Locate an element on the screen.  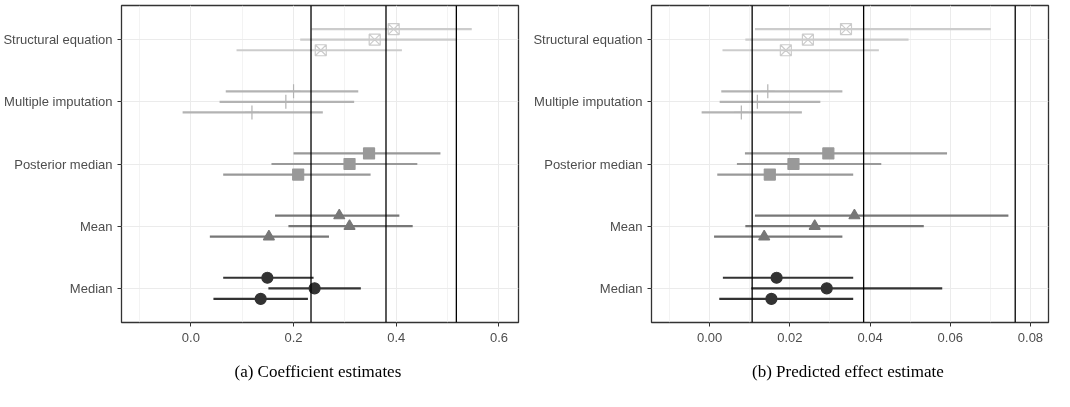
x-tick-label: 0.6 is located at coordinates (499, 337).